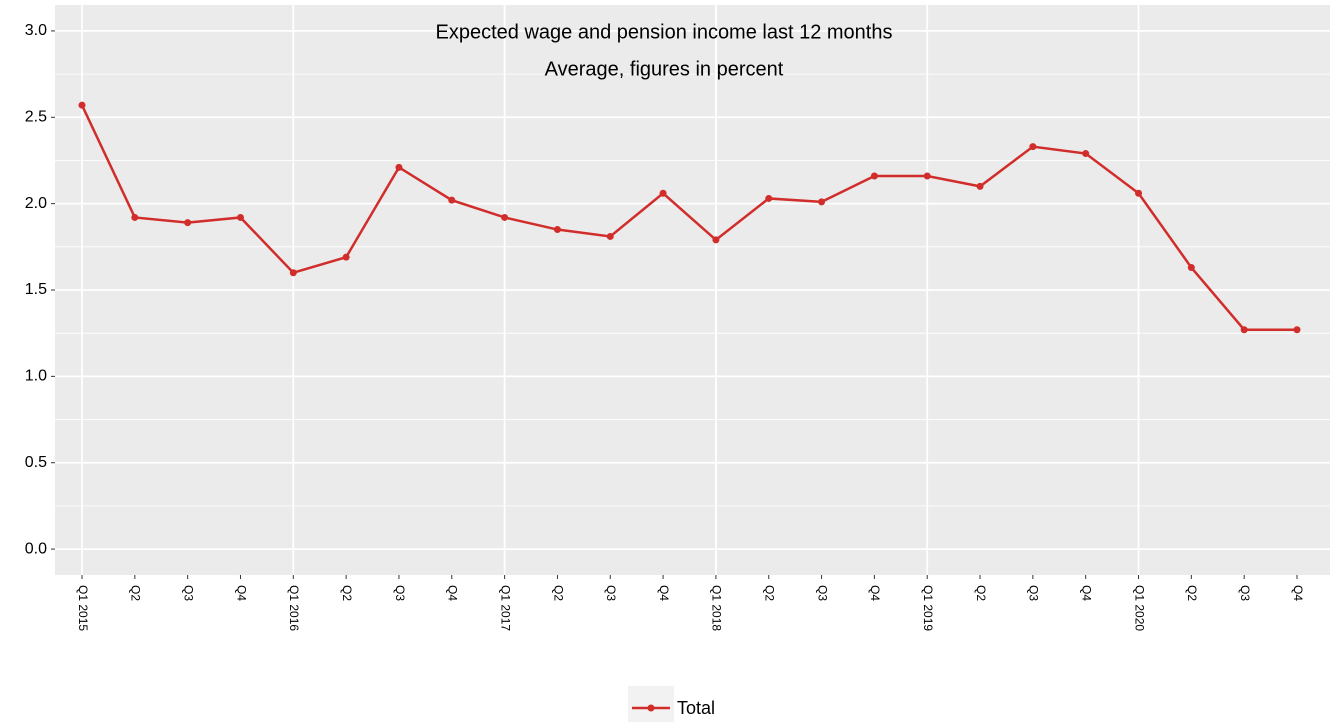 This screenshot has width=1335, height=722. I want to click on legend-label: Total, so click(696, 708).